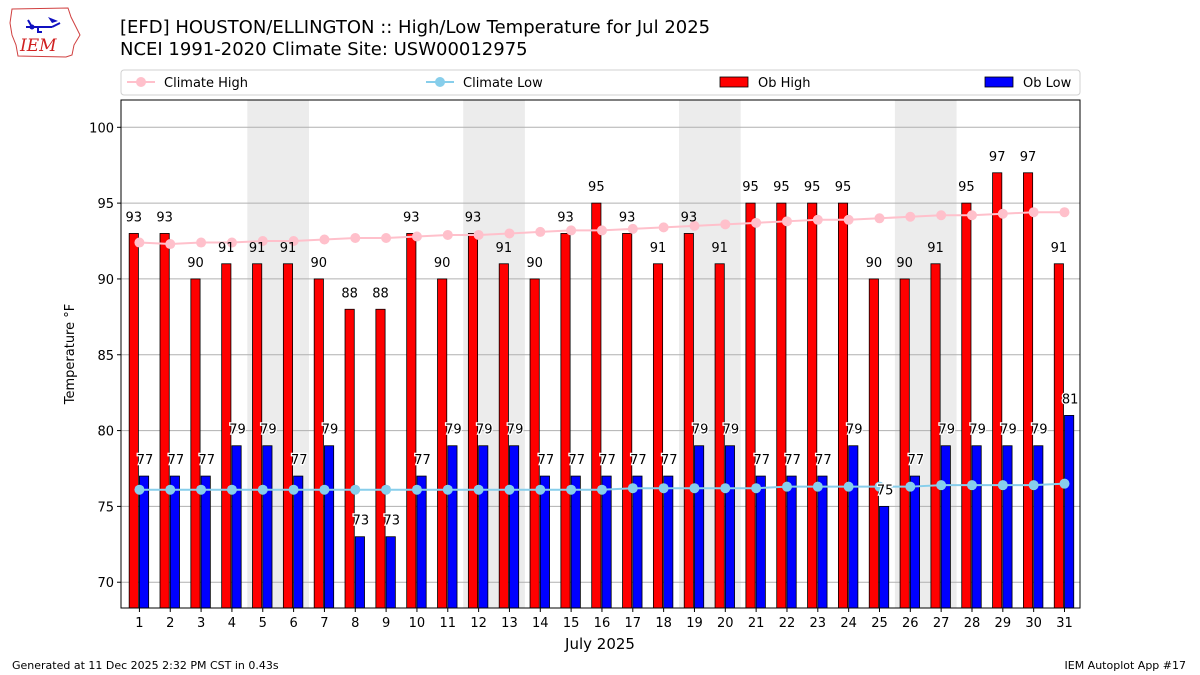  What do you see at coordinates (349, 293) in the screenshot?
I see `ob-high-label: 88` at bounding box center [349, 293].